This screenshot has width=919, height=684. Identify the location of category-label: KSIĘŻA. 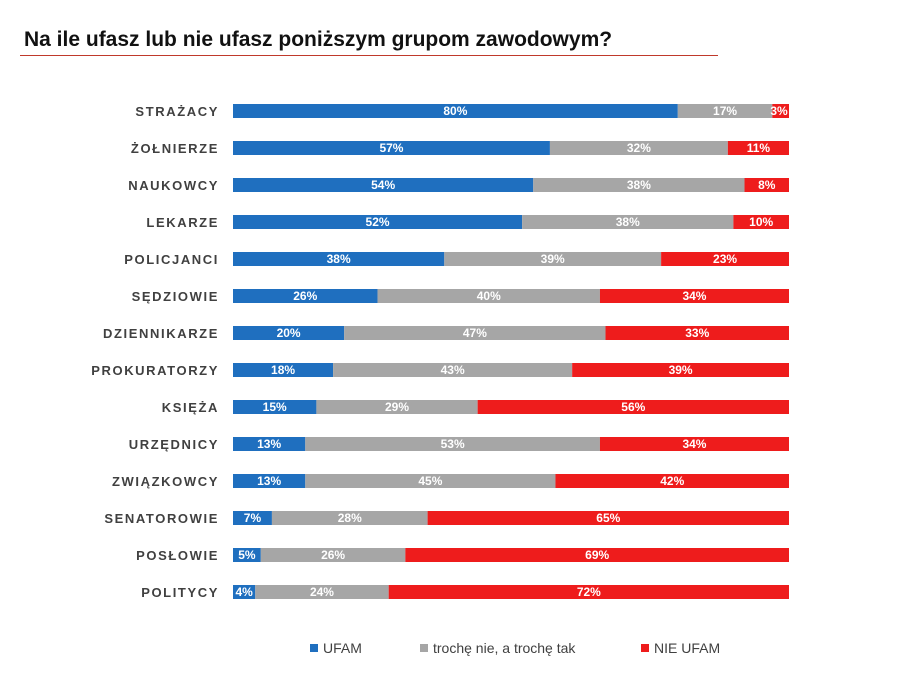
(190, 407).